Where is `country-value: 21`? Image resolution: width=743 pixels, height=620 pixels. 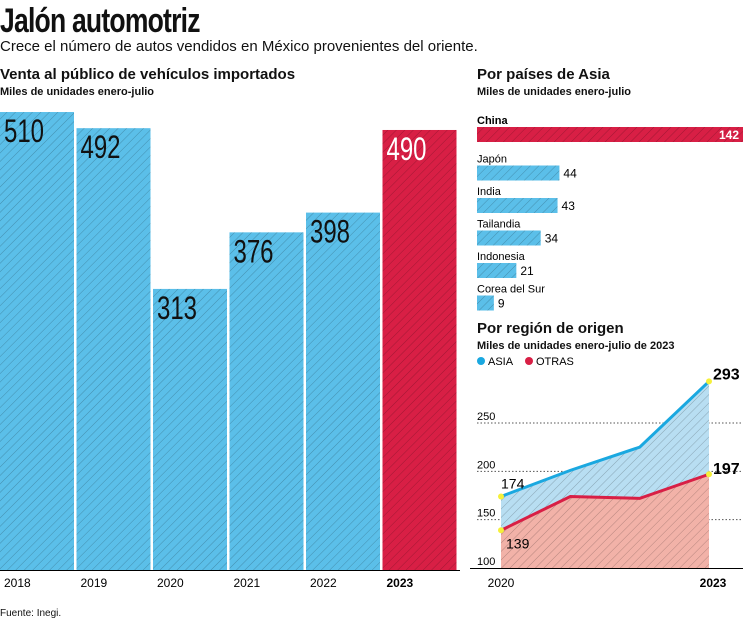
country-value: 21 is located at coordinates (527, 271).